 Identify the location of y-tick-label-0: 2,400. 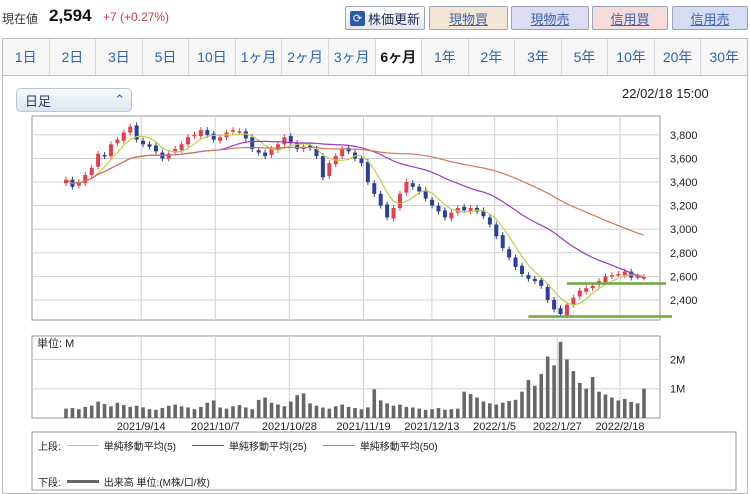
(684, 301).